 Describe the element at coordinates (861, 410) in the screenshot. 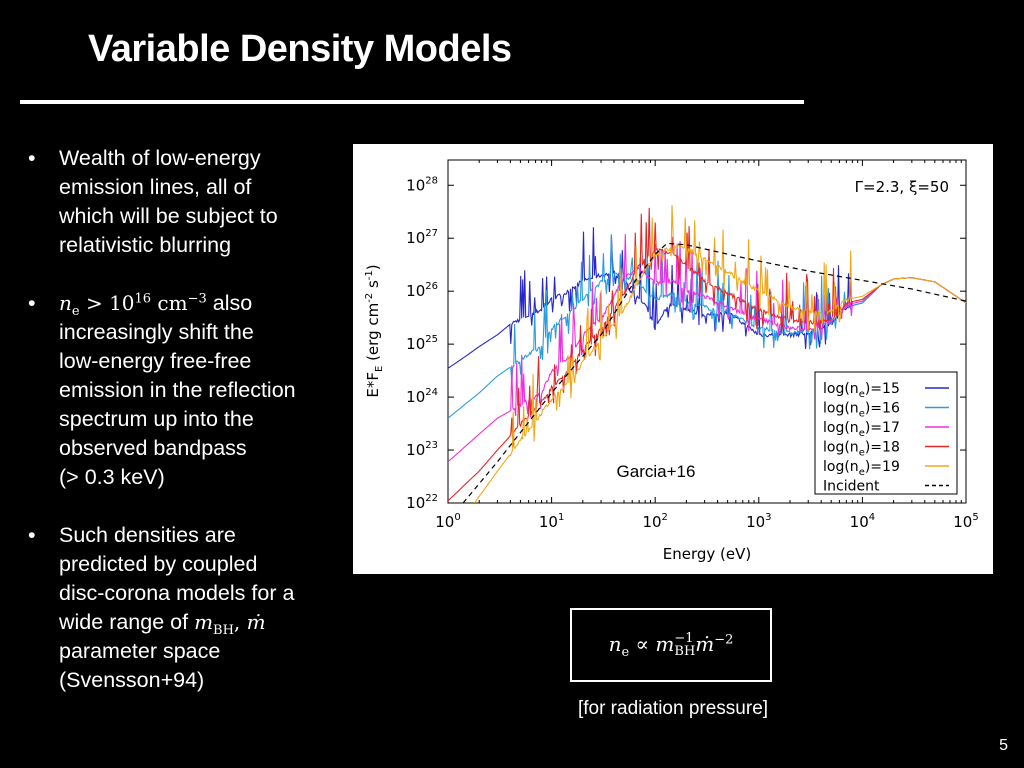

I see `legend-label-n16: log(ne)=16` at that location.